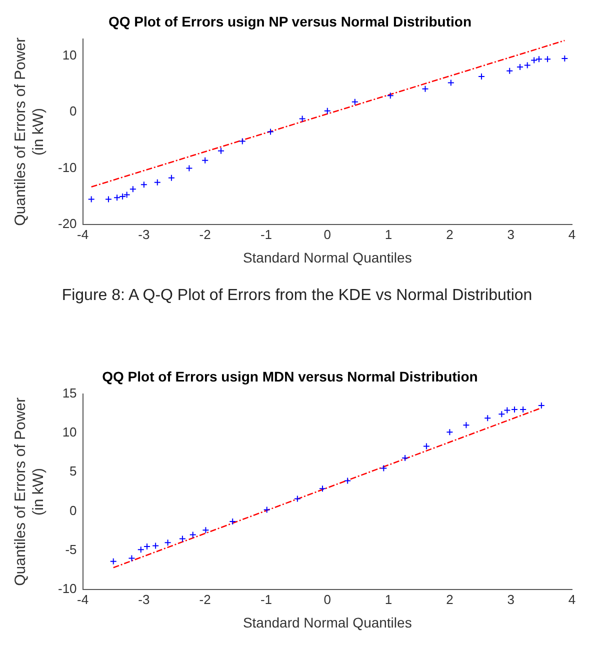 This screenshot has height=647, width=594. Describe the element at coordinates (67, 224) in the screenshot. I see `y-tick-label: -20` at that location.